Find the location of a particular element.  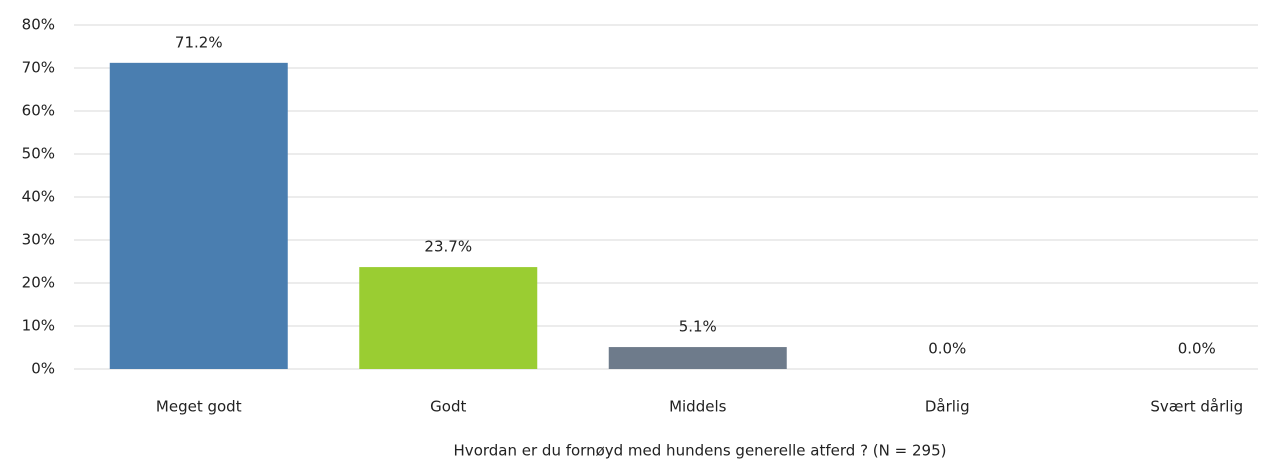

x-tick-label: Middels is located at coordinates (698, 407).